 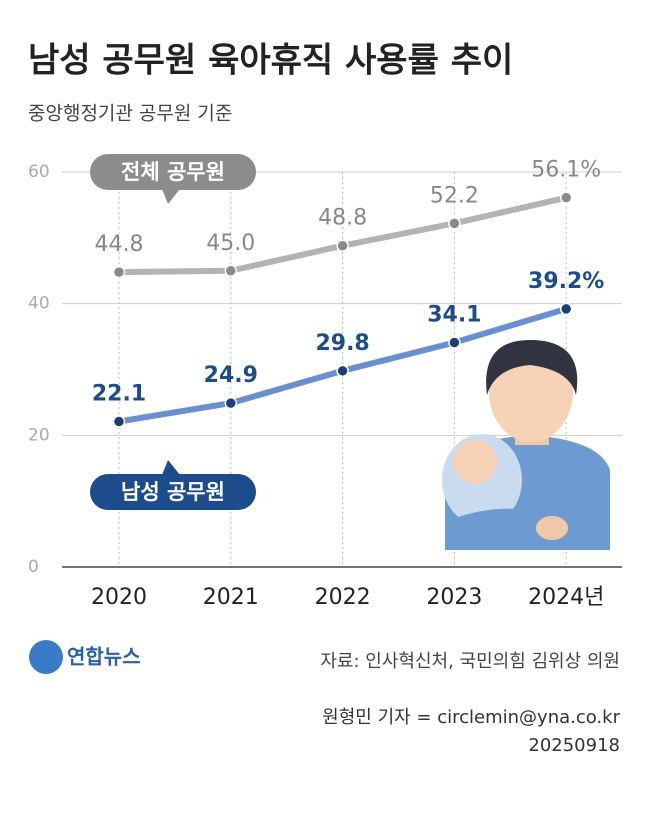 What do you see at coordinates (566, 281) in the screenshot?
I see `value-label: 39.2%` at bounding box center [566, 281].